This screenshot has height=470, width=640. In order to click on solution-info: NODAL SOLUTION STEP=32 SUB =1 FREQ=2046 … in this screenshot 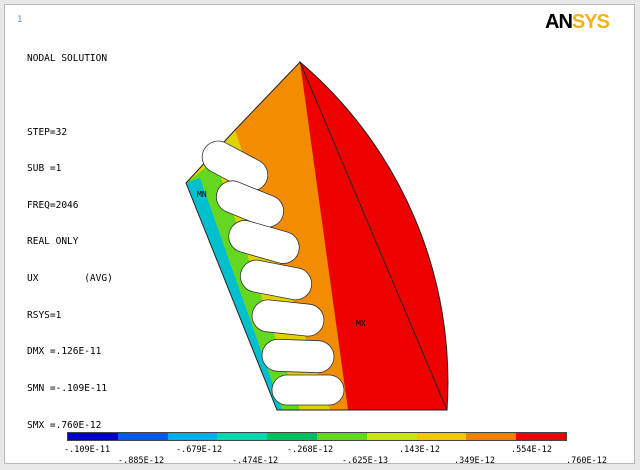, I will do `click(70, 242)`.